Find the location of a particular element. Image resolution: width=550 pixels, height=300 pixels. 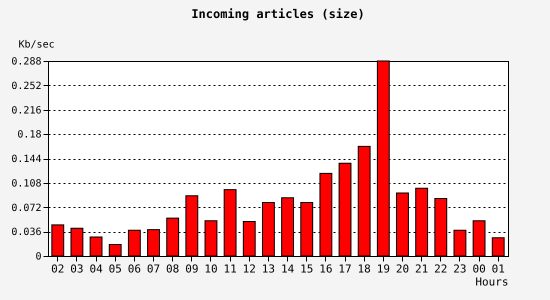

x-tick-label: 05 is located at coordinates (115, 269).